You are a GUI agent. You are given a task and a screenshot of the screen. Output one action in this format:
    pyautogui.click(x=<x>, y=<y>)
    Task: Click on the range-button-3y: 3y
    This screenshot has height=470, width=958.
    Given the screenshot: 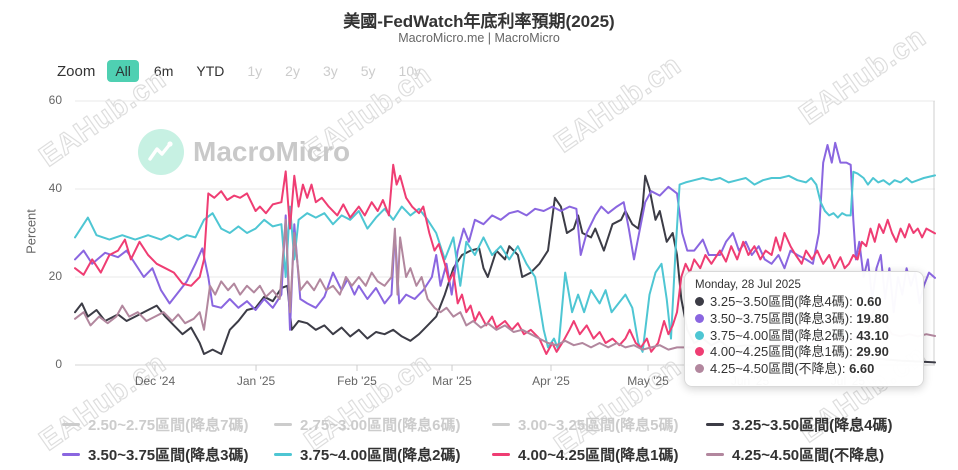 What is the action you would take?
    pyautogui.click(x=330, y=71)
    